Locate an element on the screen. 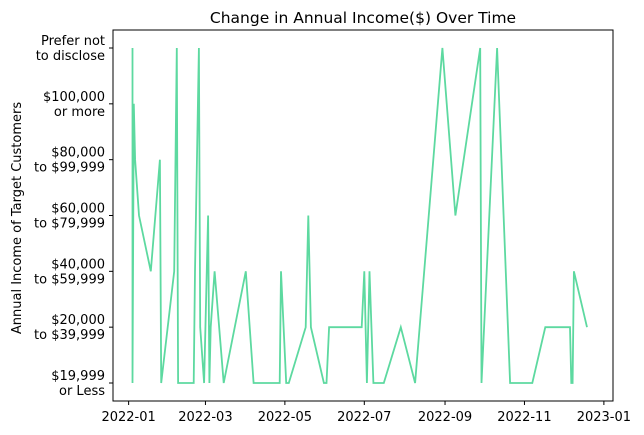  y-tick-label: $60,000 to $79,999 is located at coordinates (69, 217).